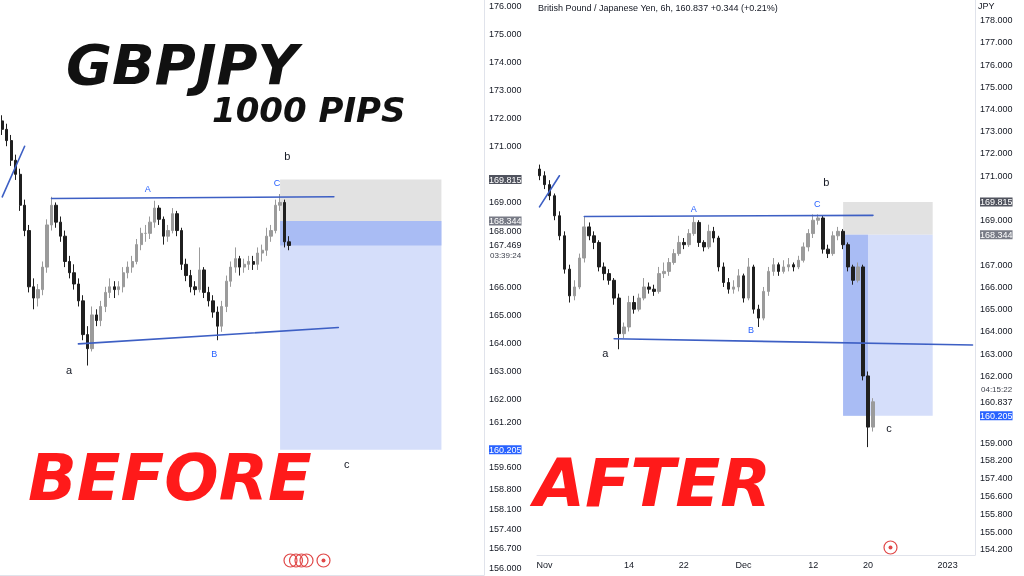 The height and width of the screenshot is (576, 1024). I want to click on annotation: AFTER, so click(650, 483).